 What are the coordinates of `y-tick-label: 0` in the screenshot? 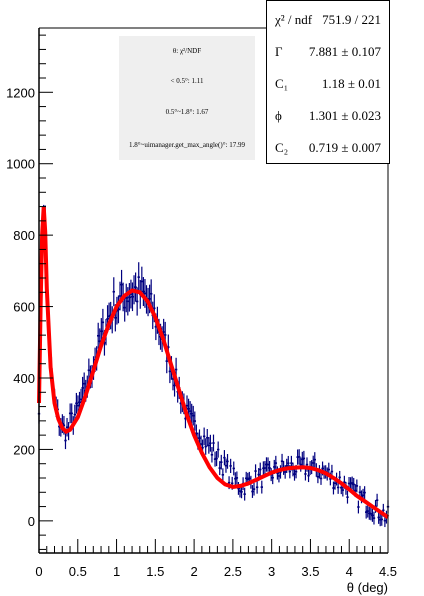 It's located at (31, 521).